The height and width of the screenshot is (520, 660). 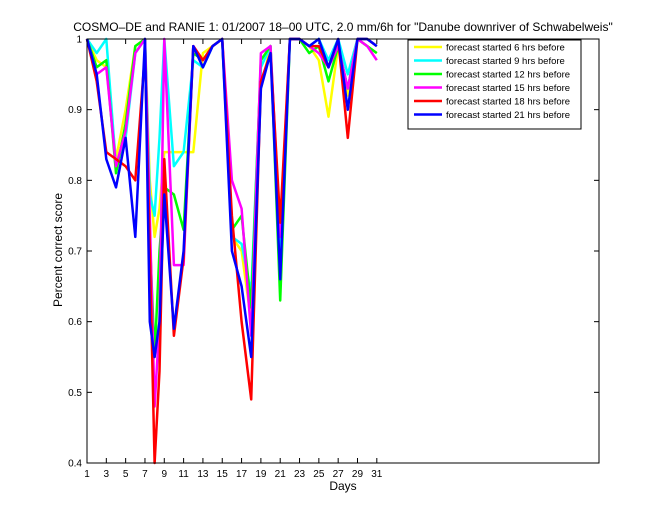 I want to click on y-axis-label: Percent correct score, so click(x=58, y=250).